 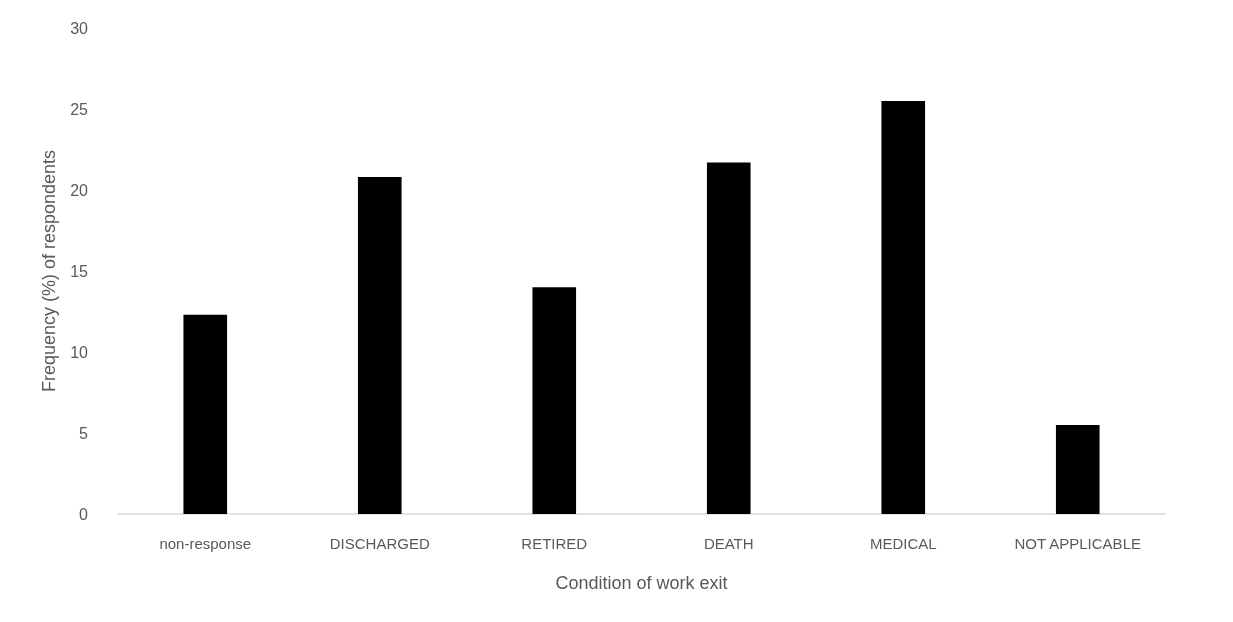 I want to click on y-tick-label: 5, so click(x=84, y=433).